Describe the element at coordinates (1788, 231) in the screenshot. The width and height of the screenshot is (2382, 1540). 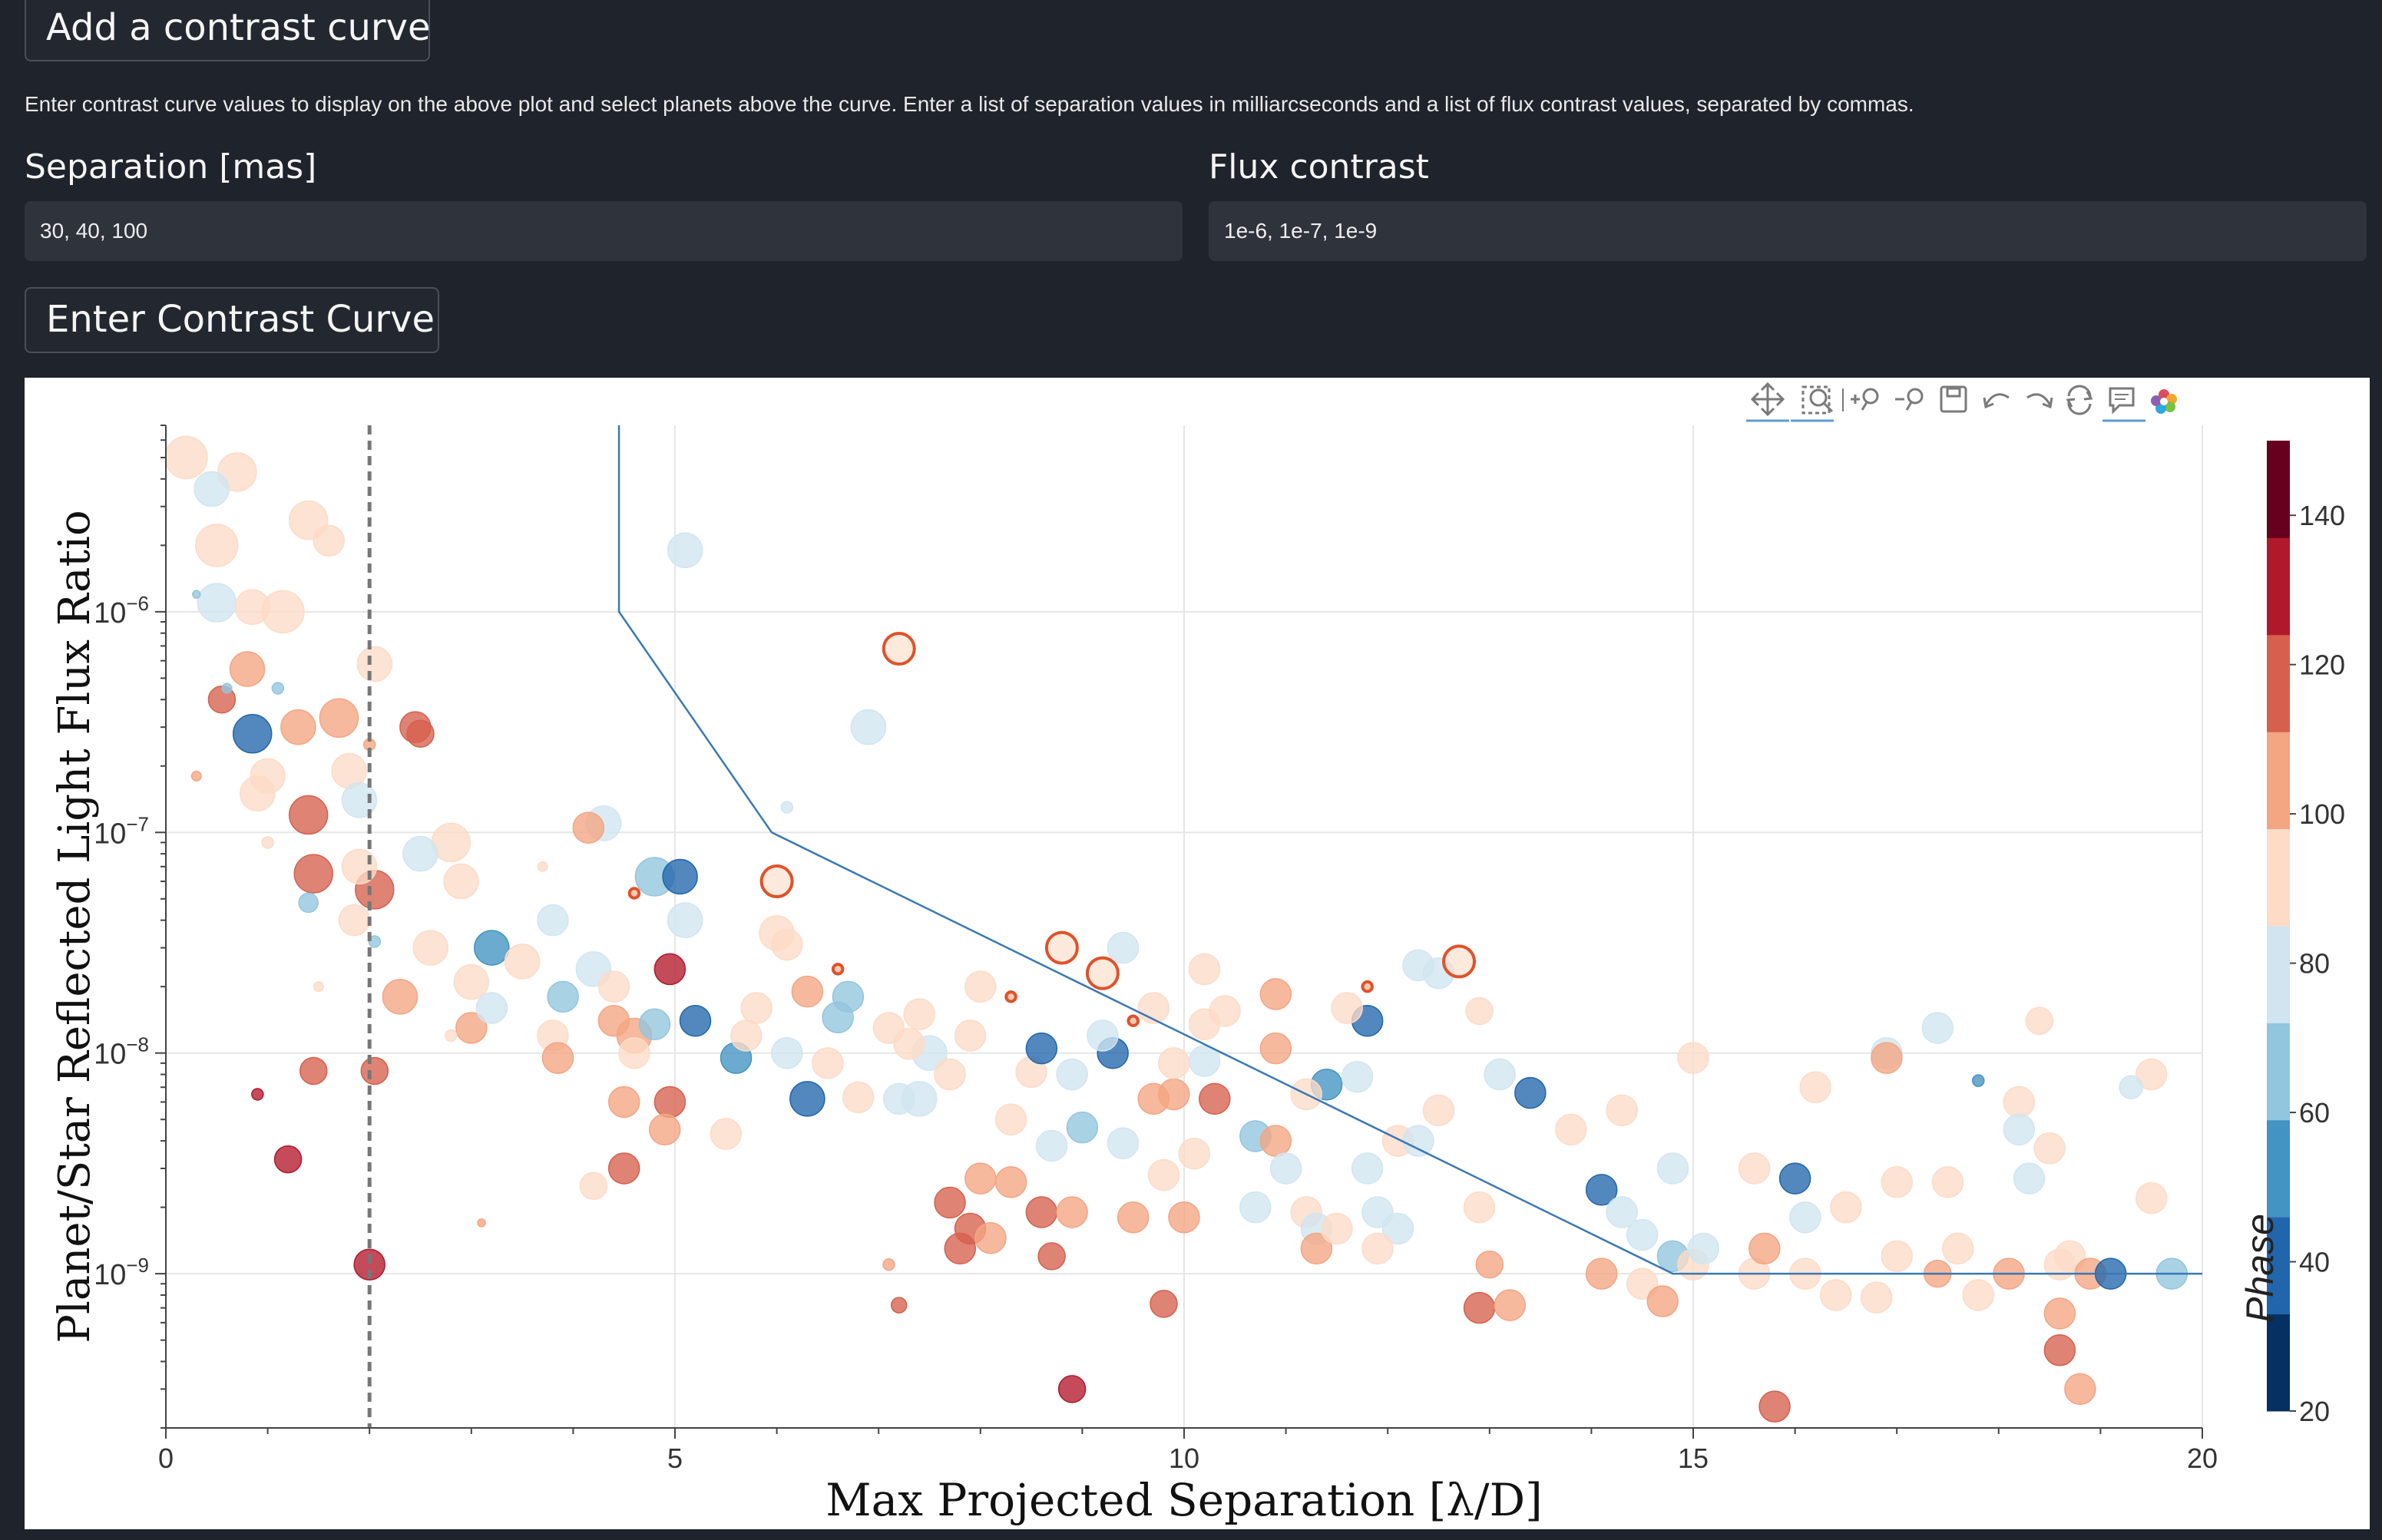
I see `flux-contrast-input` at that location.